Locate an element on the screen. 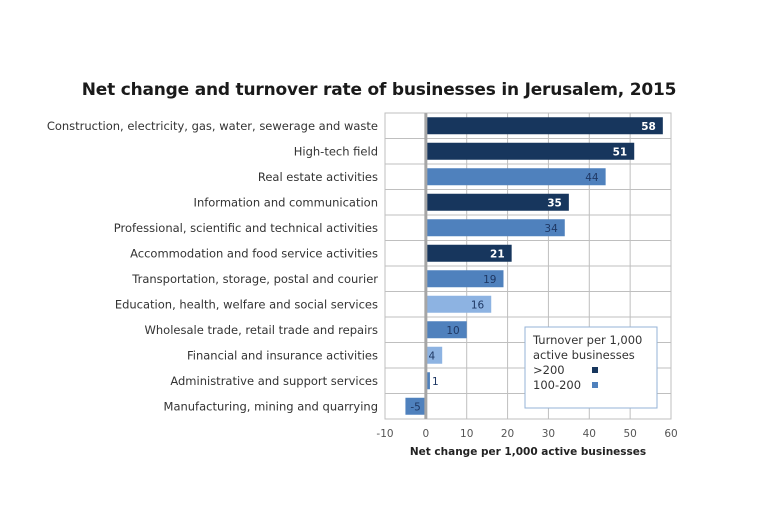  legend-title-line-2: active businesses is located at coordinates (584, 355).